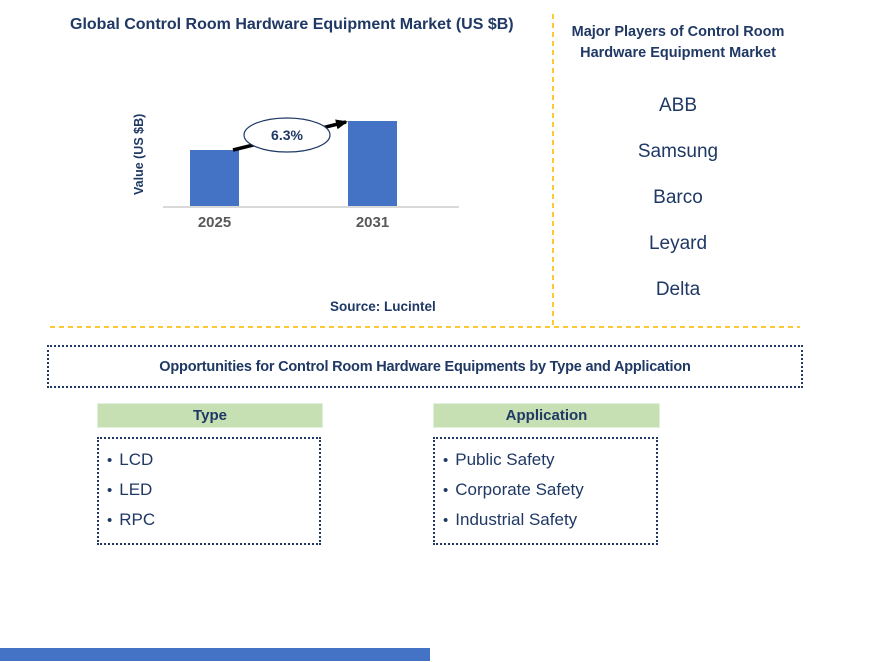  I want to click on type-item-label: LCD, so click(136, 459).